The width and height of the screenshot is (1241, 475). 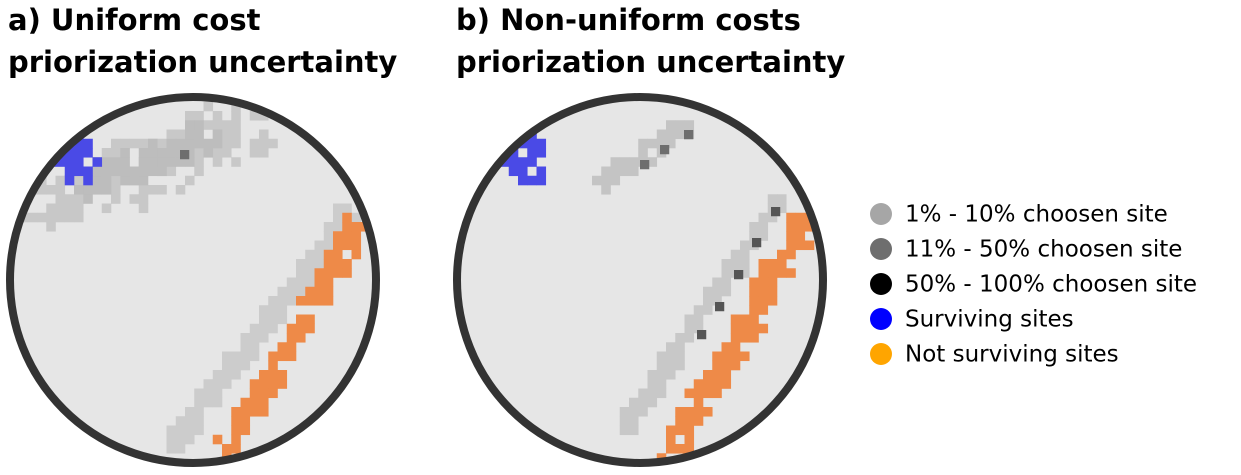 I want to click on legend-label: Not surviving sites, so click(x=1012, y=355).